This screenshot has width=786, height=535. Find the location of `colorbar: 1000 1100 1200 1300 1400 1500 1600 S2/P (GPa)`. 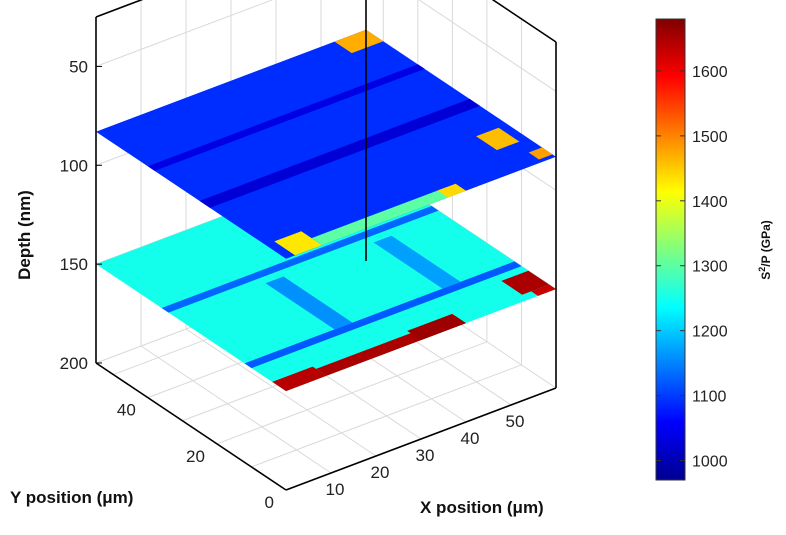

colorbar: 1000 1100 1200 1300 1400 1500 1600 S2/P (GPa) is located at coordinates (714, 249).